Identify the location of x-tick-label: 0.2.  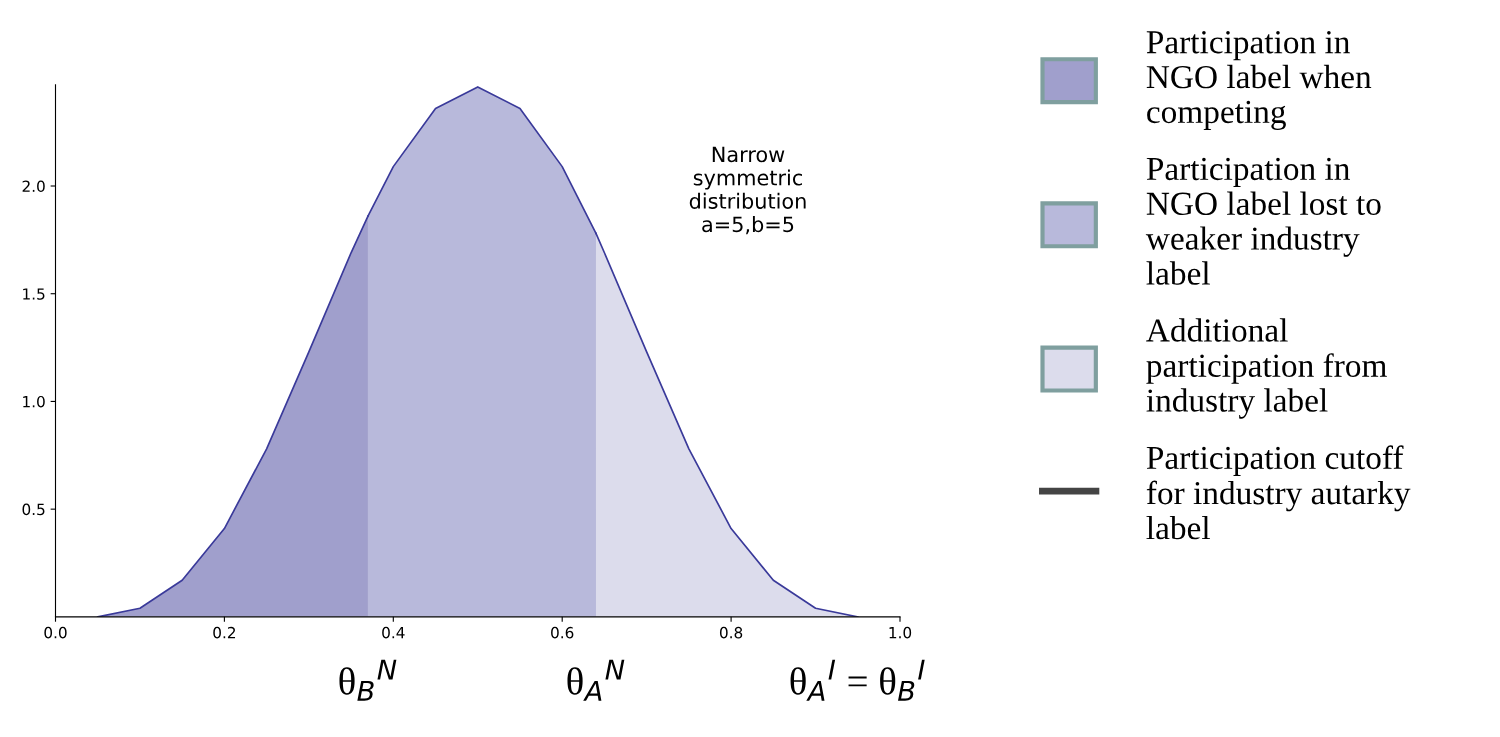
(224, 632).